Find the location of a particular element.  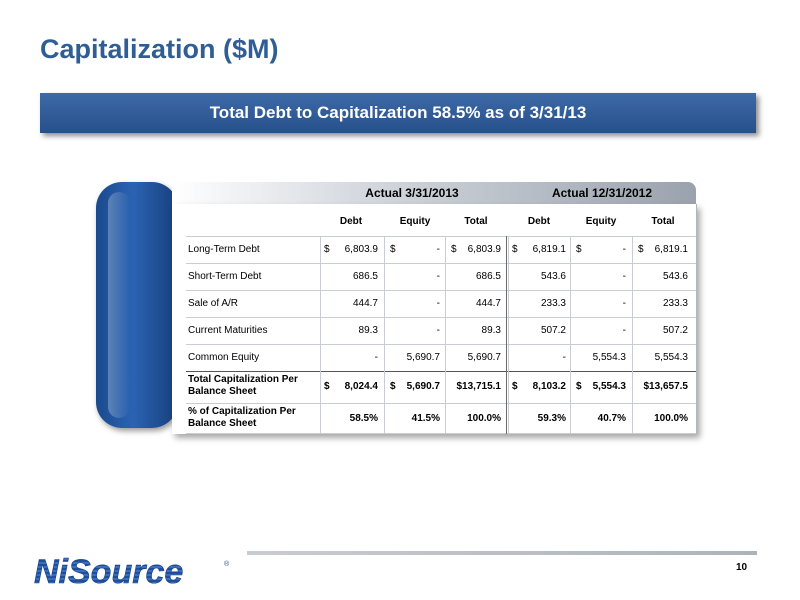

table-cell: $5,554.3 is located at coordinates (601, 387).